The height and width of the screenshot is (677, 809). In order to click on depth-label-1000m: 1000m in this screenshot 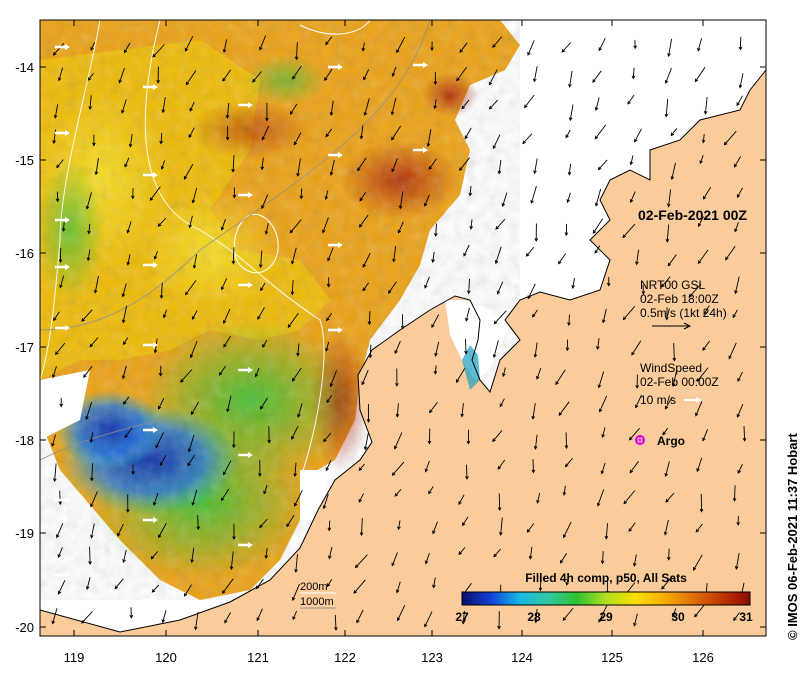, I will do `click(317, 602)`.